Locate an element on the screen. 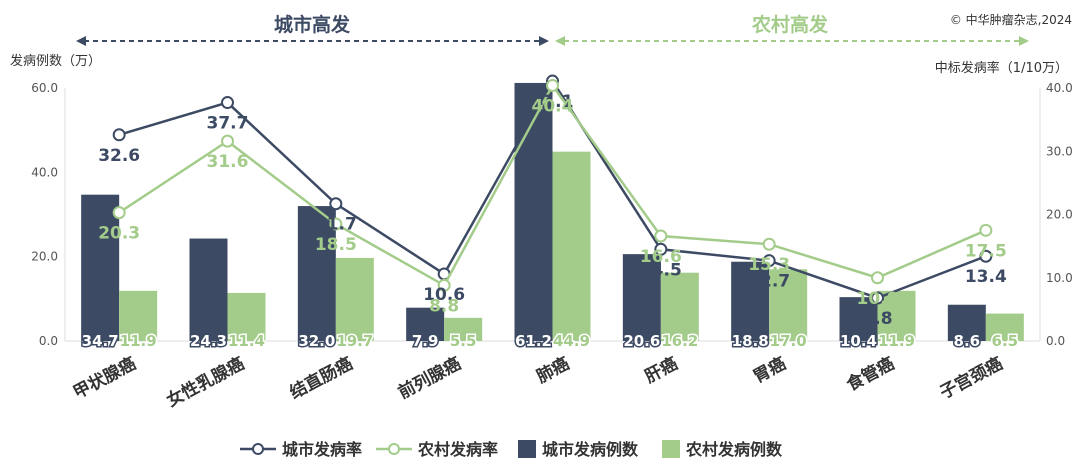 The height and width of the screenshot is (470, 1080). category-label: 结直肠癌 is located at coordinates (321, 378).